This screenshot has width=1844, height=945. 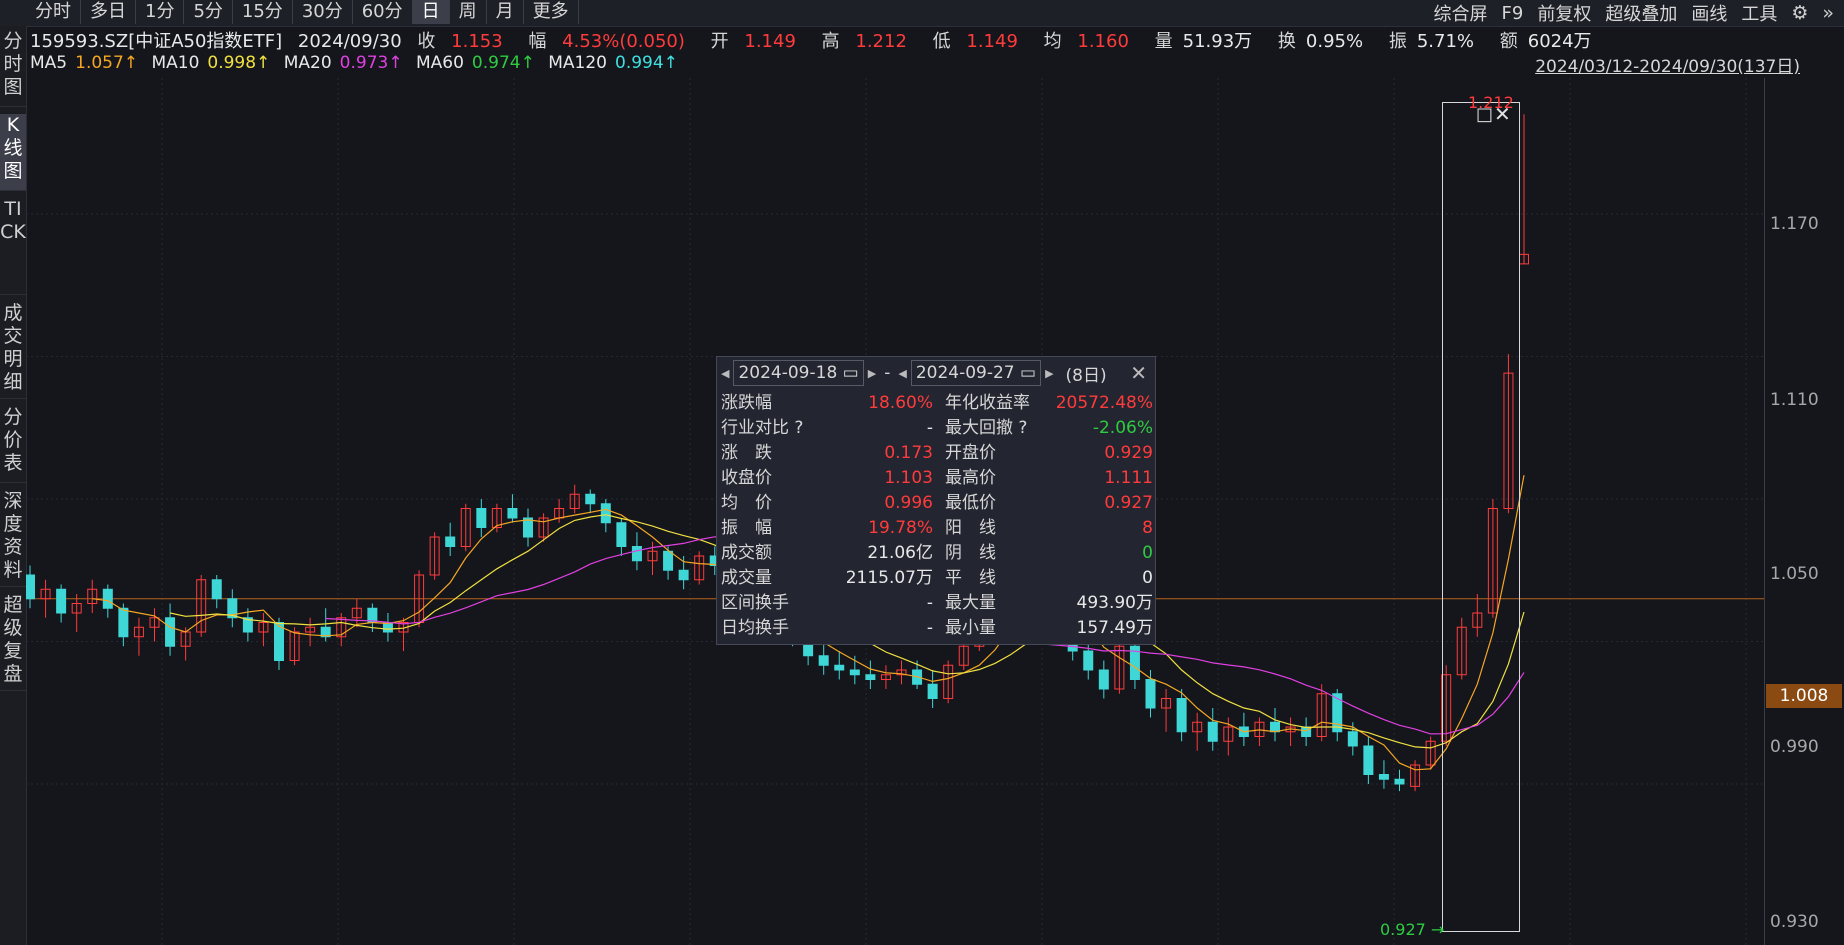 I want to click on stat-value: 0, so click(x=1147, y=578).